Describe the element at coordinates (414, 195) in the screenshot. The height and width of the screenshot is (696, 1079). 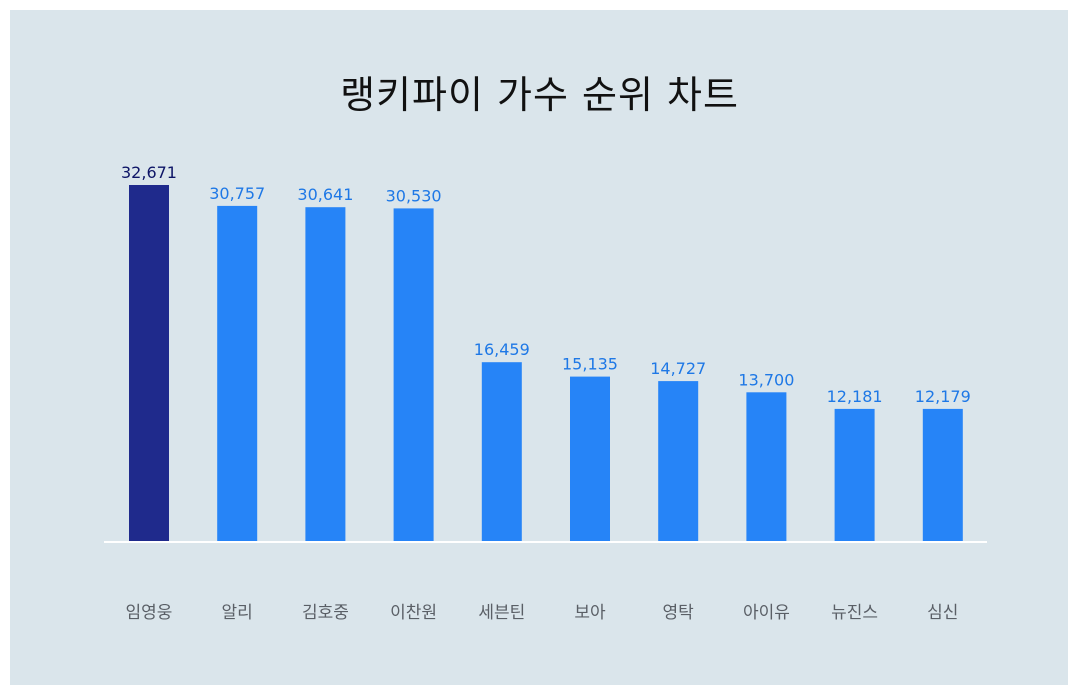
I see `bar-value-label-3: 30,530` at that location.